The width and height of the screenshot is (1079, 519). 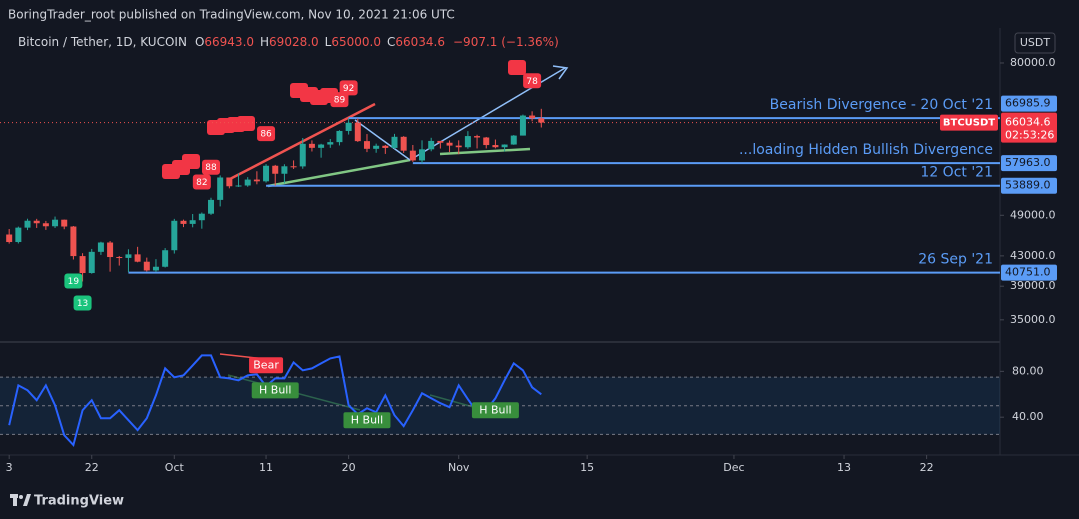 I want to click on signal-label: 86, so click(x=266, y=135).